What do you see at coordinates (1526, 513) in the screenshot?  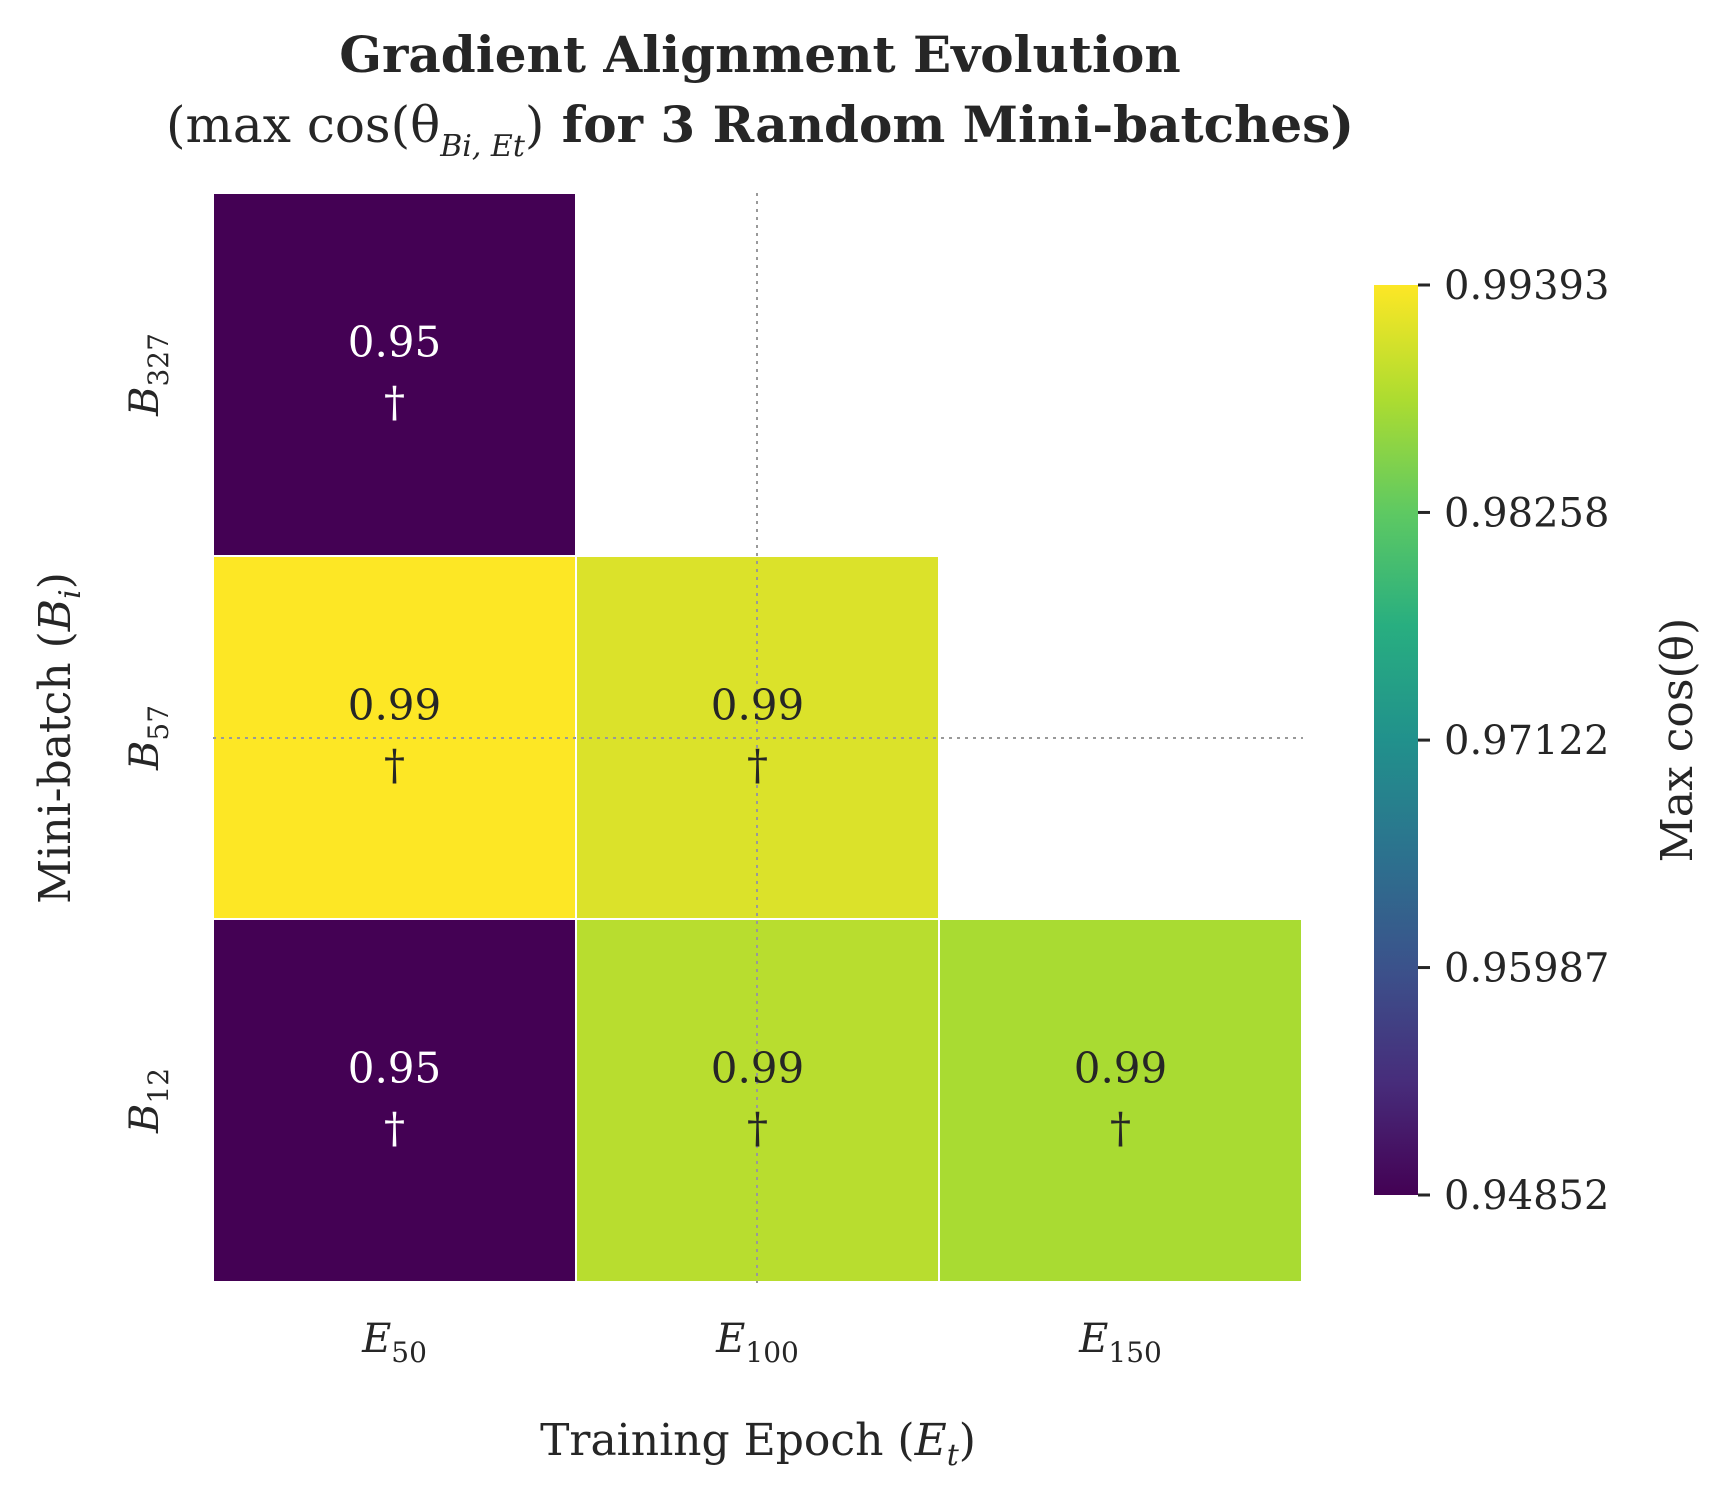 I see `colorbar-tick-label-3: 0.98258` at bounding box center [1526, 513].